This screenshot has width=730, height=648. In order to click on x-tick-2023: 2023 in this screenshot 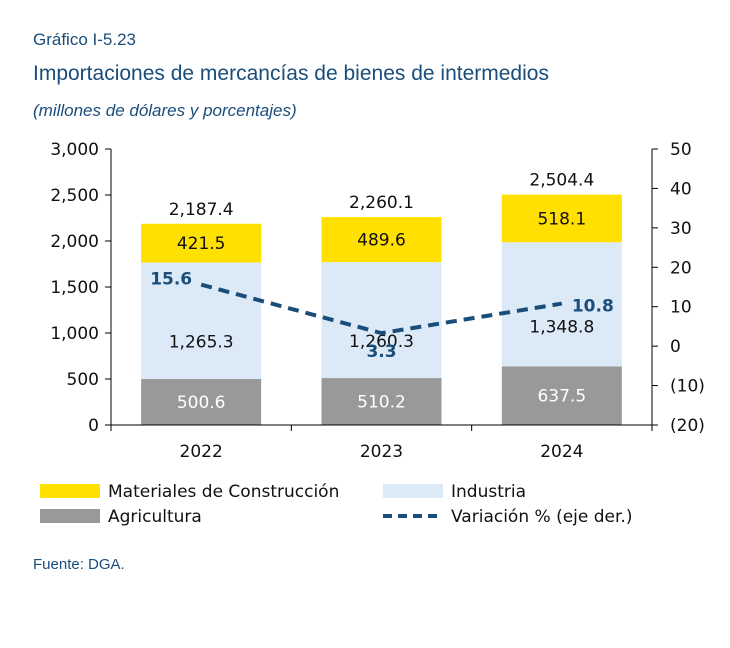, I will do `click(381, 452)`.